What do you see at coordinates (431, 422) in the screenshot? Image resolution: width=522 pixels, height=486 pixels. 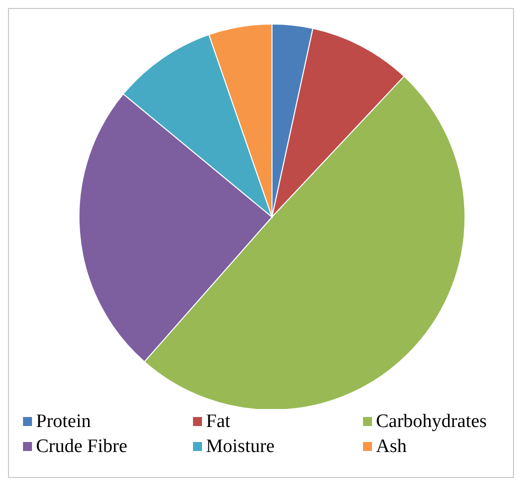 I see `legend-label: Carbohydrates` at bounding box center [431, 422].